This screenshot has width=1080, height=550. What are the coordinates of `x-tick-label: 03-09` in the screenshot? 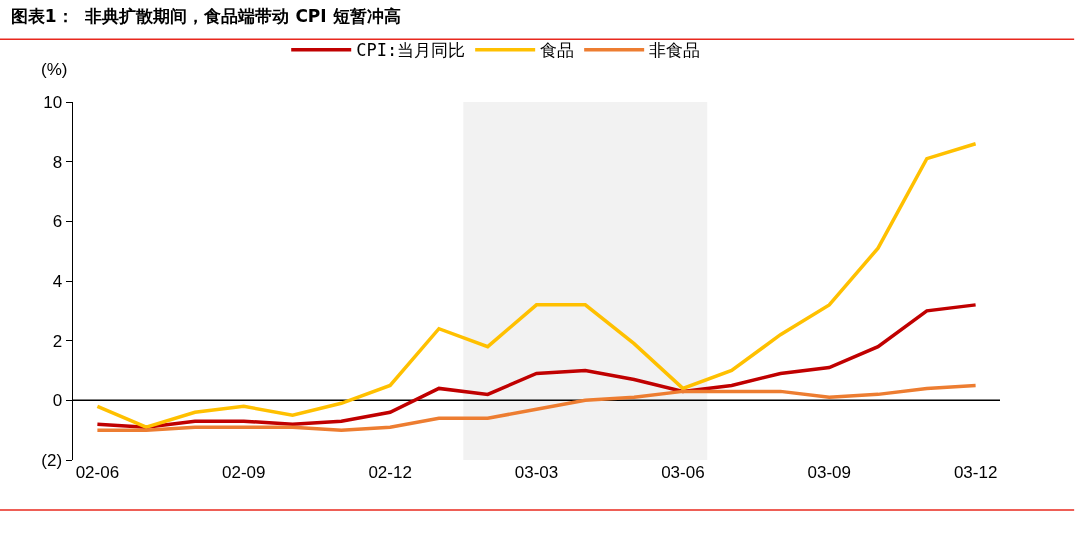 It's located at (829, 472).